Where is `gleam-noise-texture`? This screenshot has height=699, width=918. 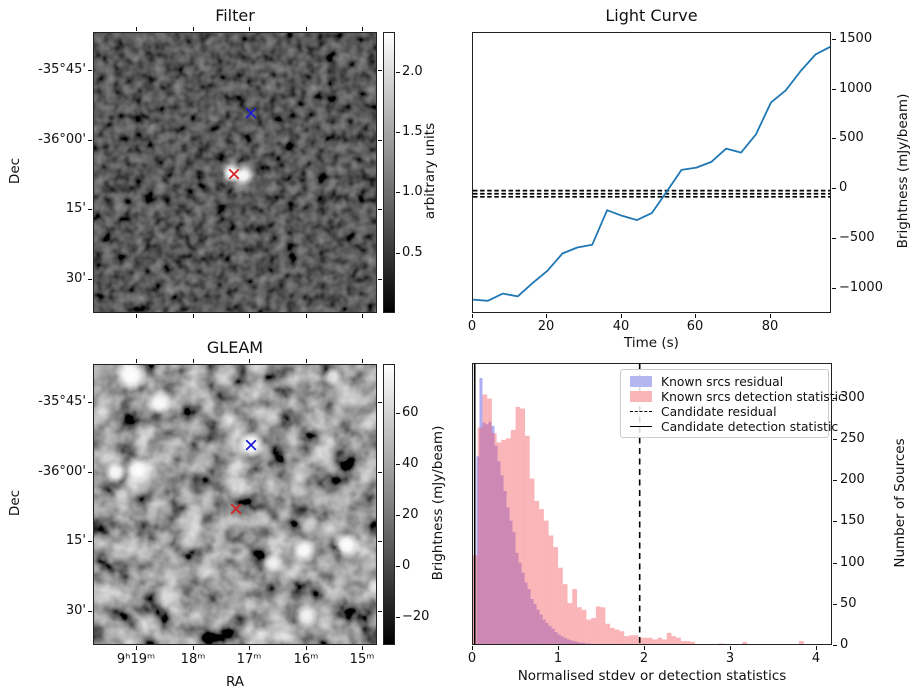
gleam-noise-texture is located at coordinates (235, 504).